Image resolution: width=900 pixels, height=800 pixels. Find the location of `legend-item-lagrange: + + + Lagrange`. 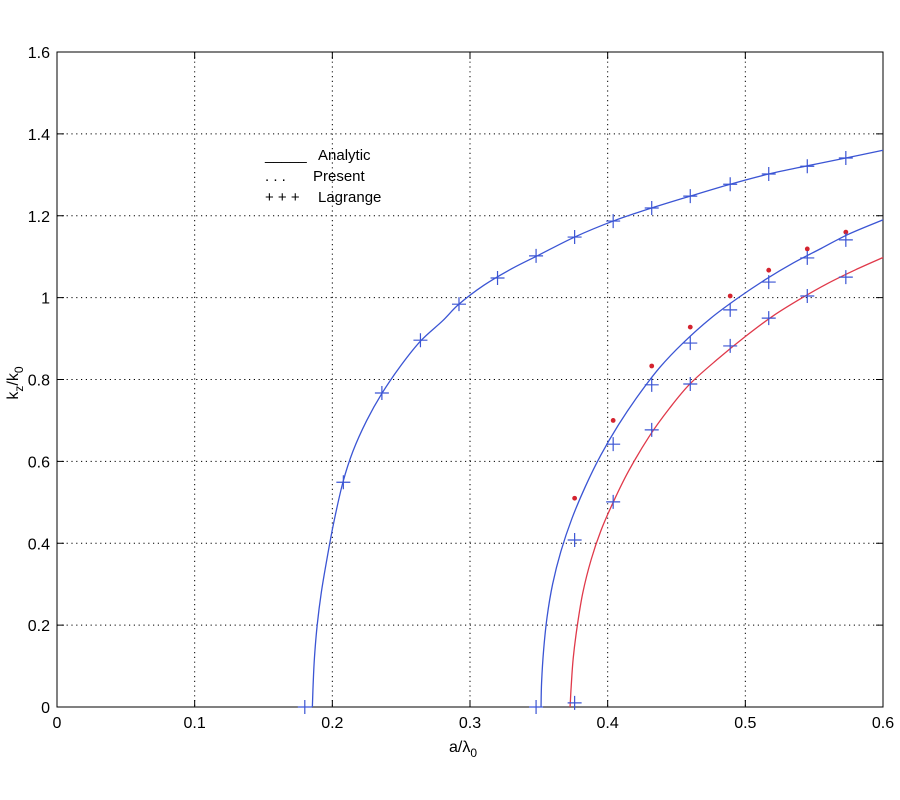

legend-item-lagrange: + + + Lagrange is located at coordinates (323, 197).